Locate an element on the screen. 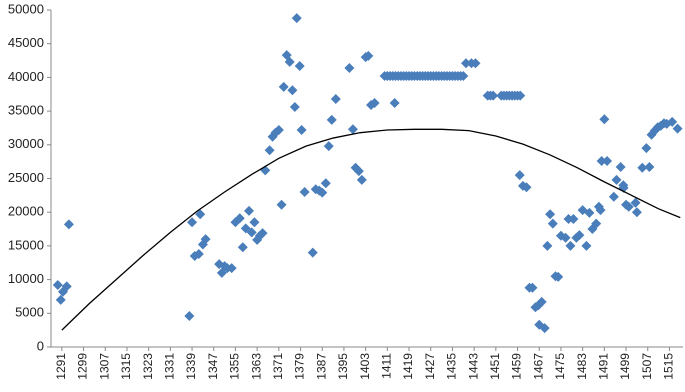  x-tick-label: 1499 is located at coordinates (625, 366).